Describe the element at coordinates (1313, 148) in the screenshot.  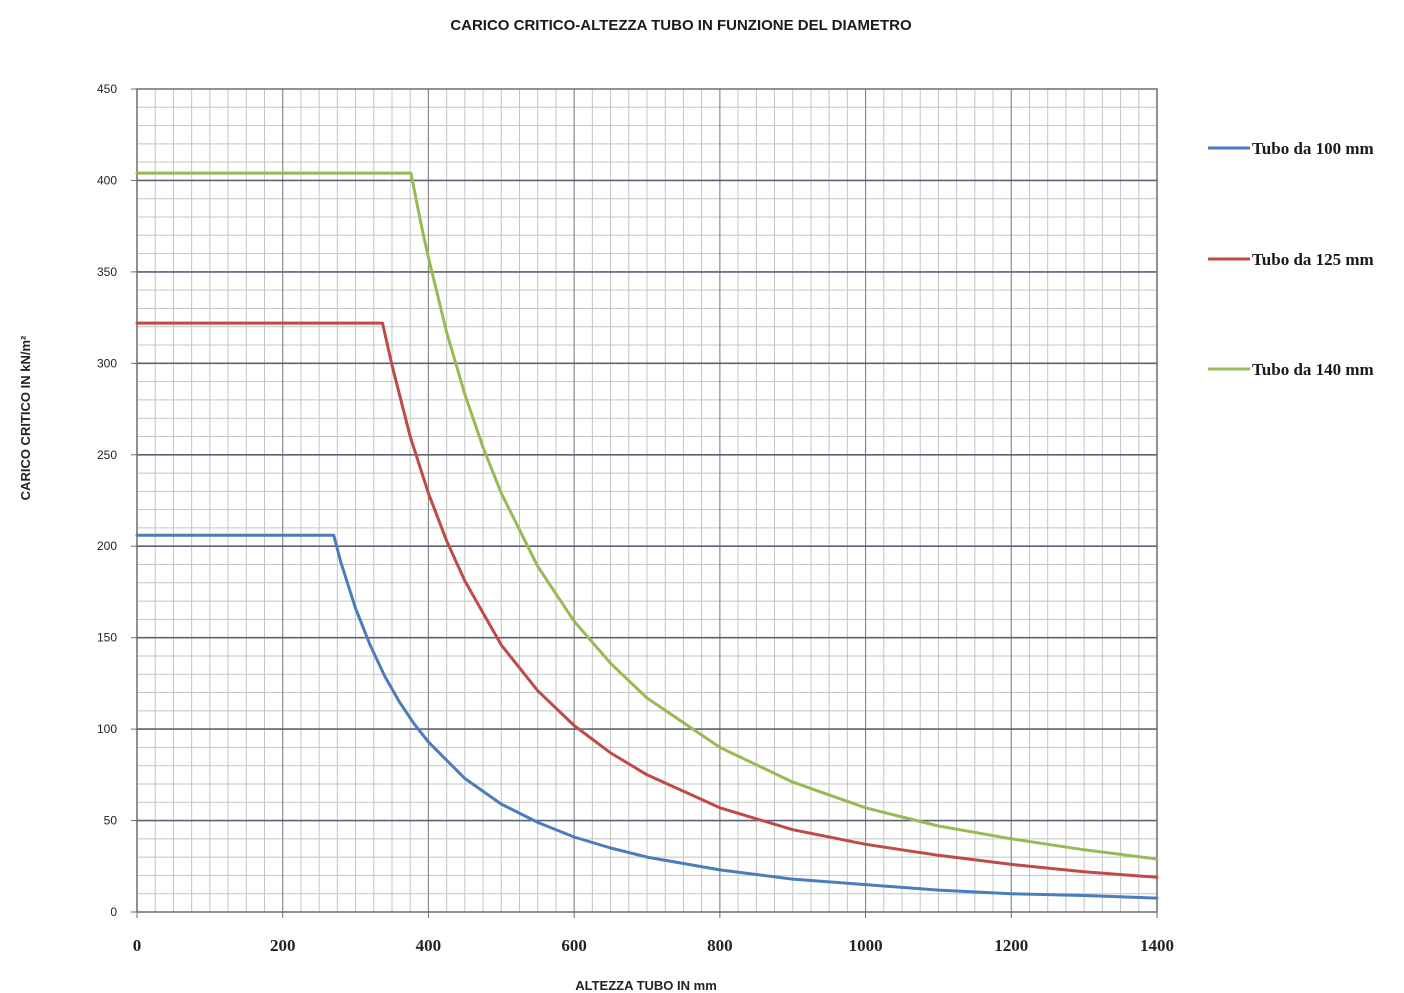
I see `legend-label-1: Tubo da 100 mm` at that location.